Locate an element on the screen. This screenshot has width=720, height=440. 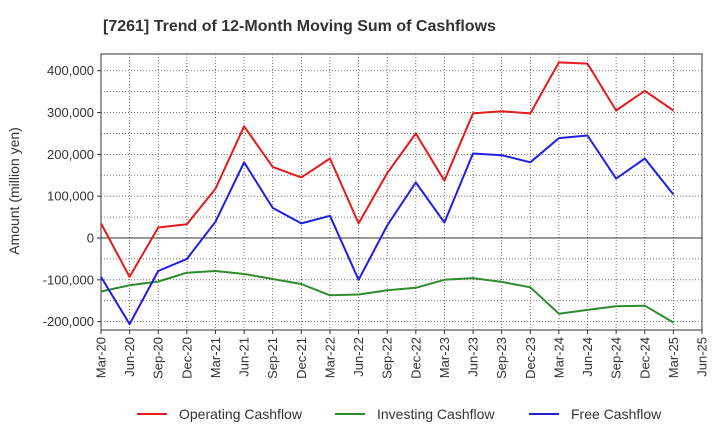
y-axis-label: Amount (million yen) is located at coordinates (14, 191).